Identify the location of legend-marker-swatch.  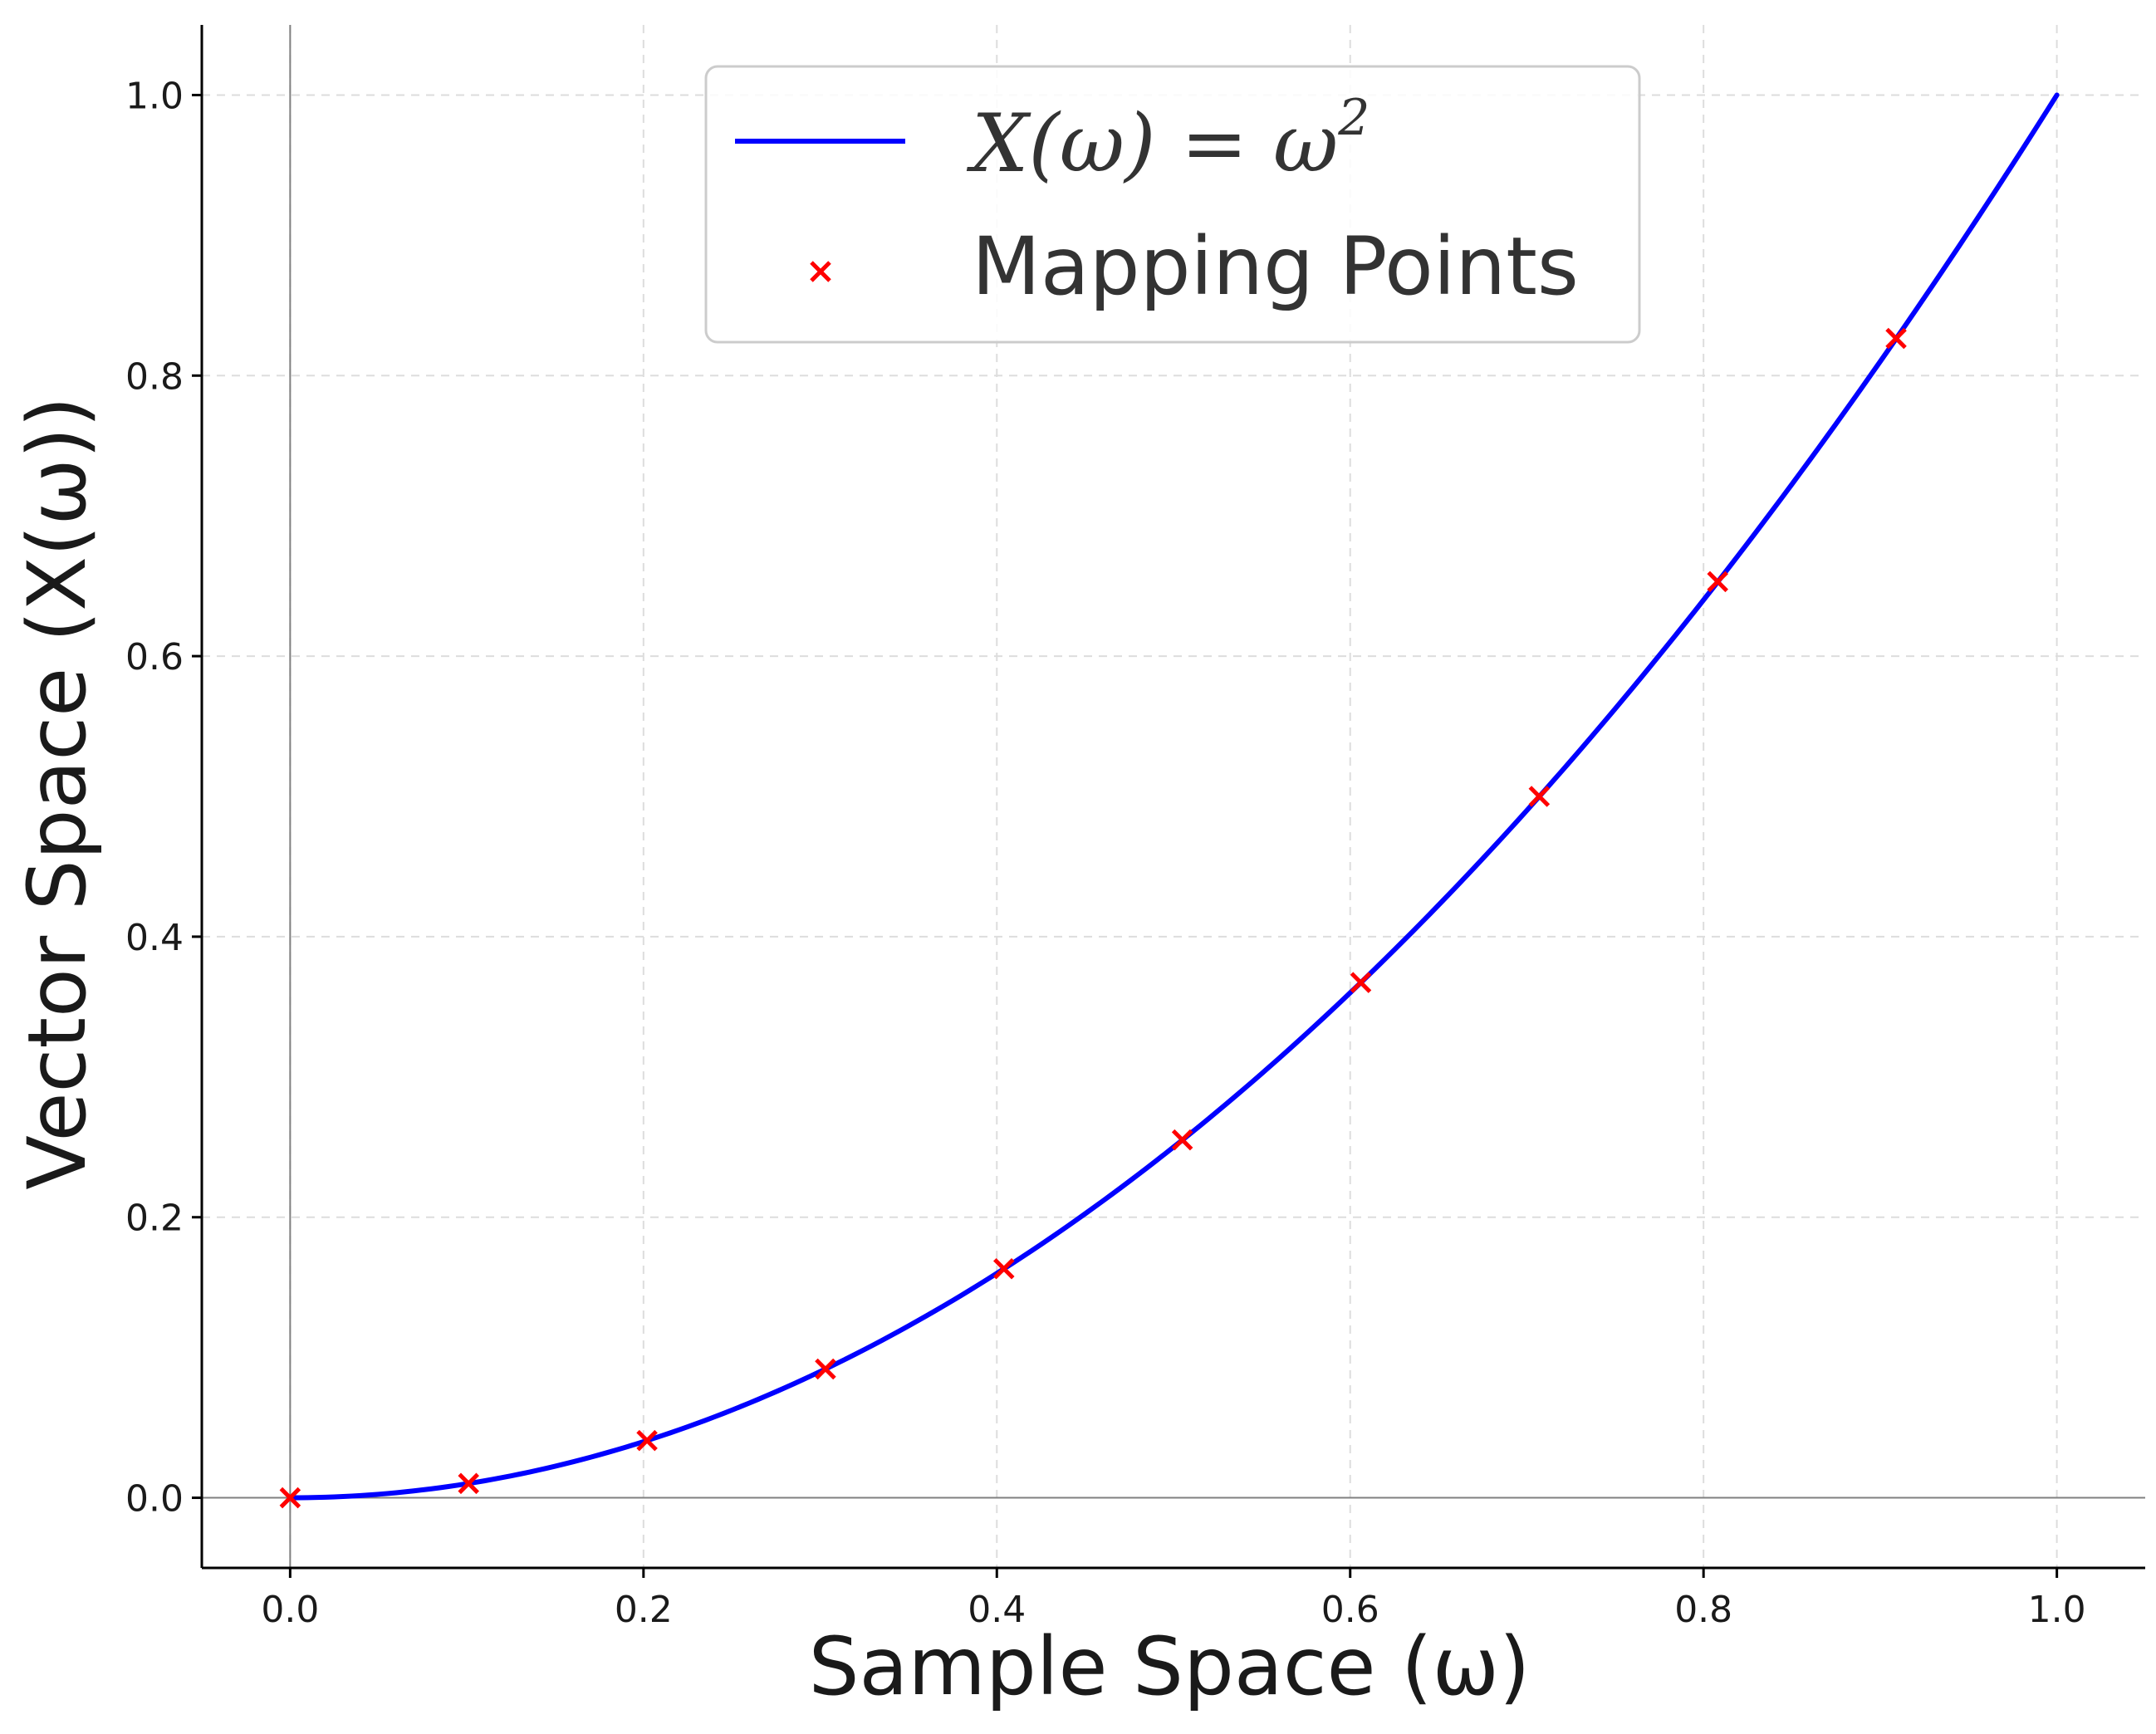
(820, 272).